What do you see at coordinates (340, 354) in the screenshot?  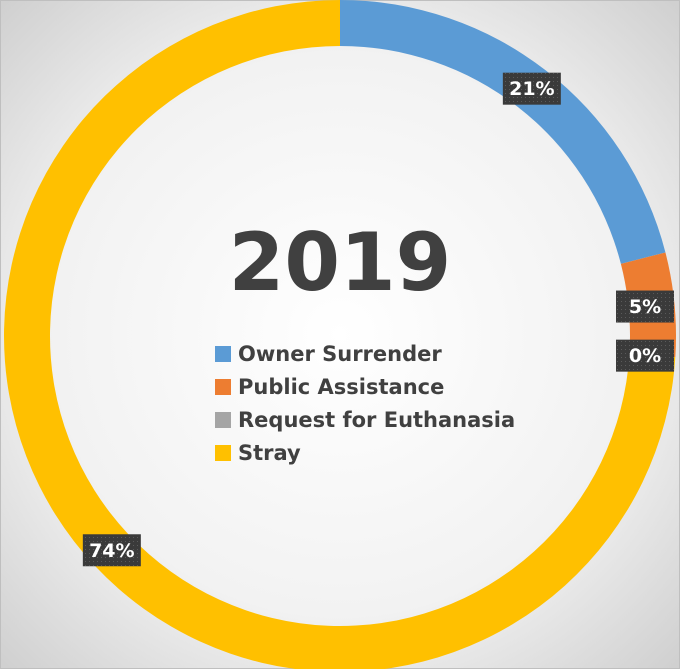 I see `legend-label: Owner Surrender` at bounding box center [340, 354].